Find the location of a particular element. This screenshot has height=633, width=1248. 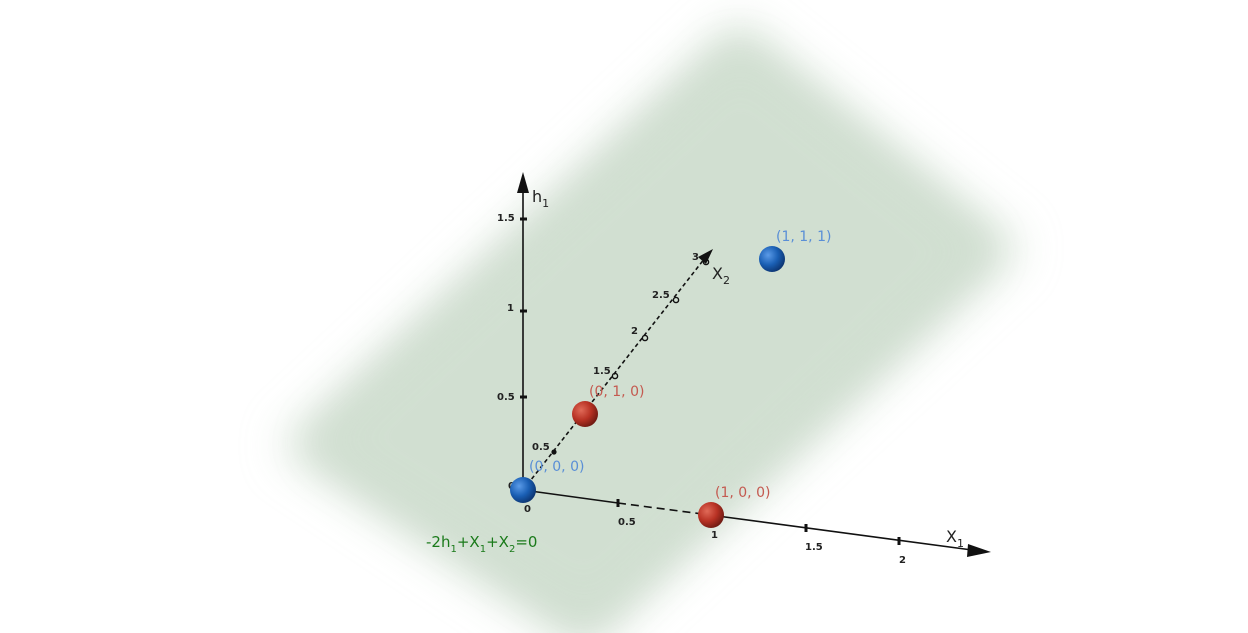

x2-axis: 0.5 1.5 2 2.5 3 X2 is located at coordinates (626, 370).